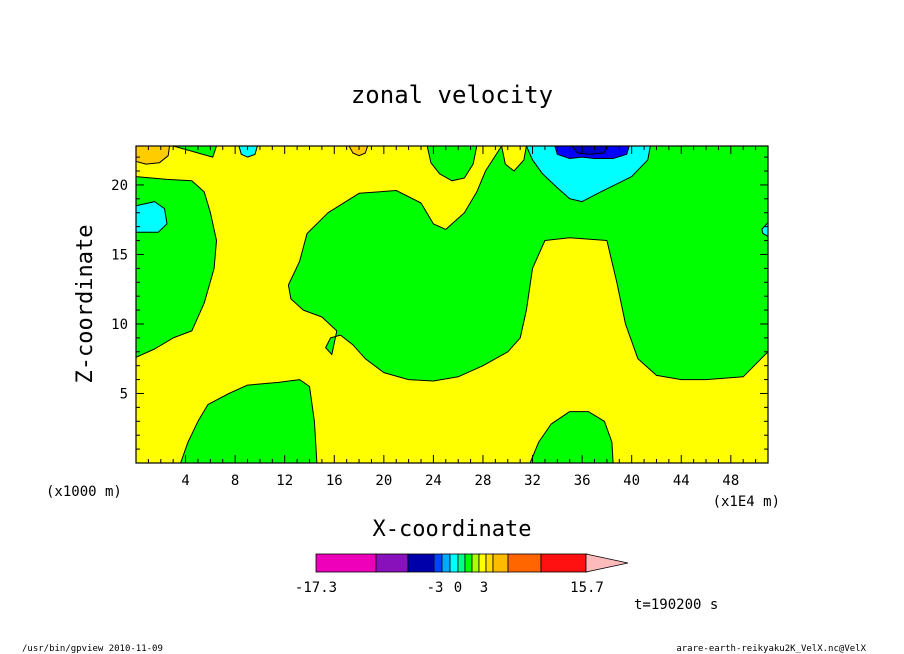  Describe the element at coordinates (124, 394) in the screenshot. I see `y-tick-label: 5` at that location.